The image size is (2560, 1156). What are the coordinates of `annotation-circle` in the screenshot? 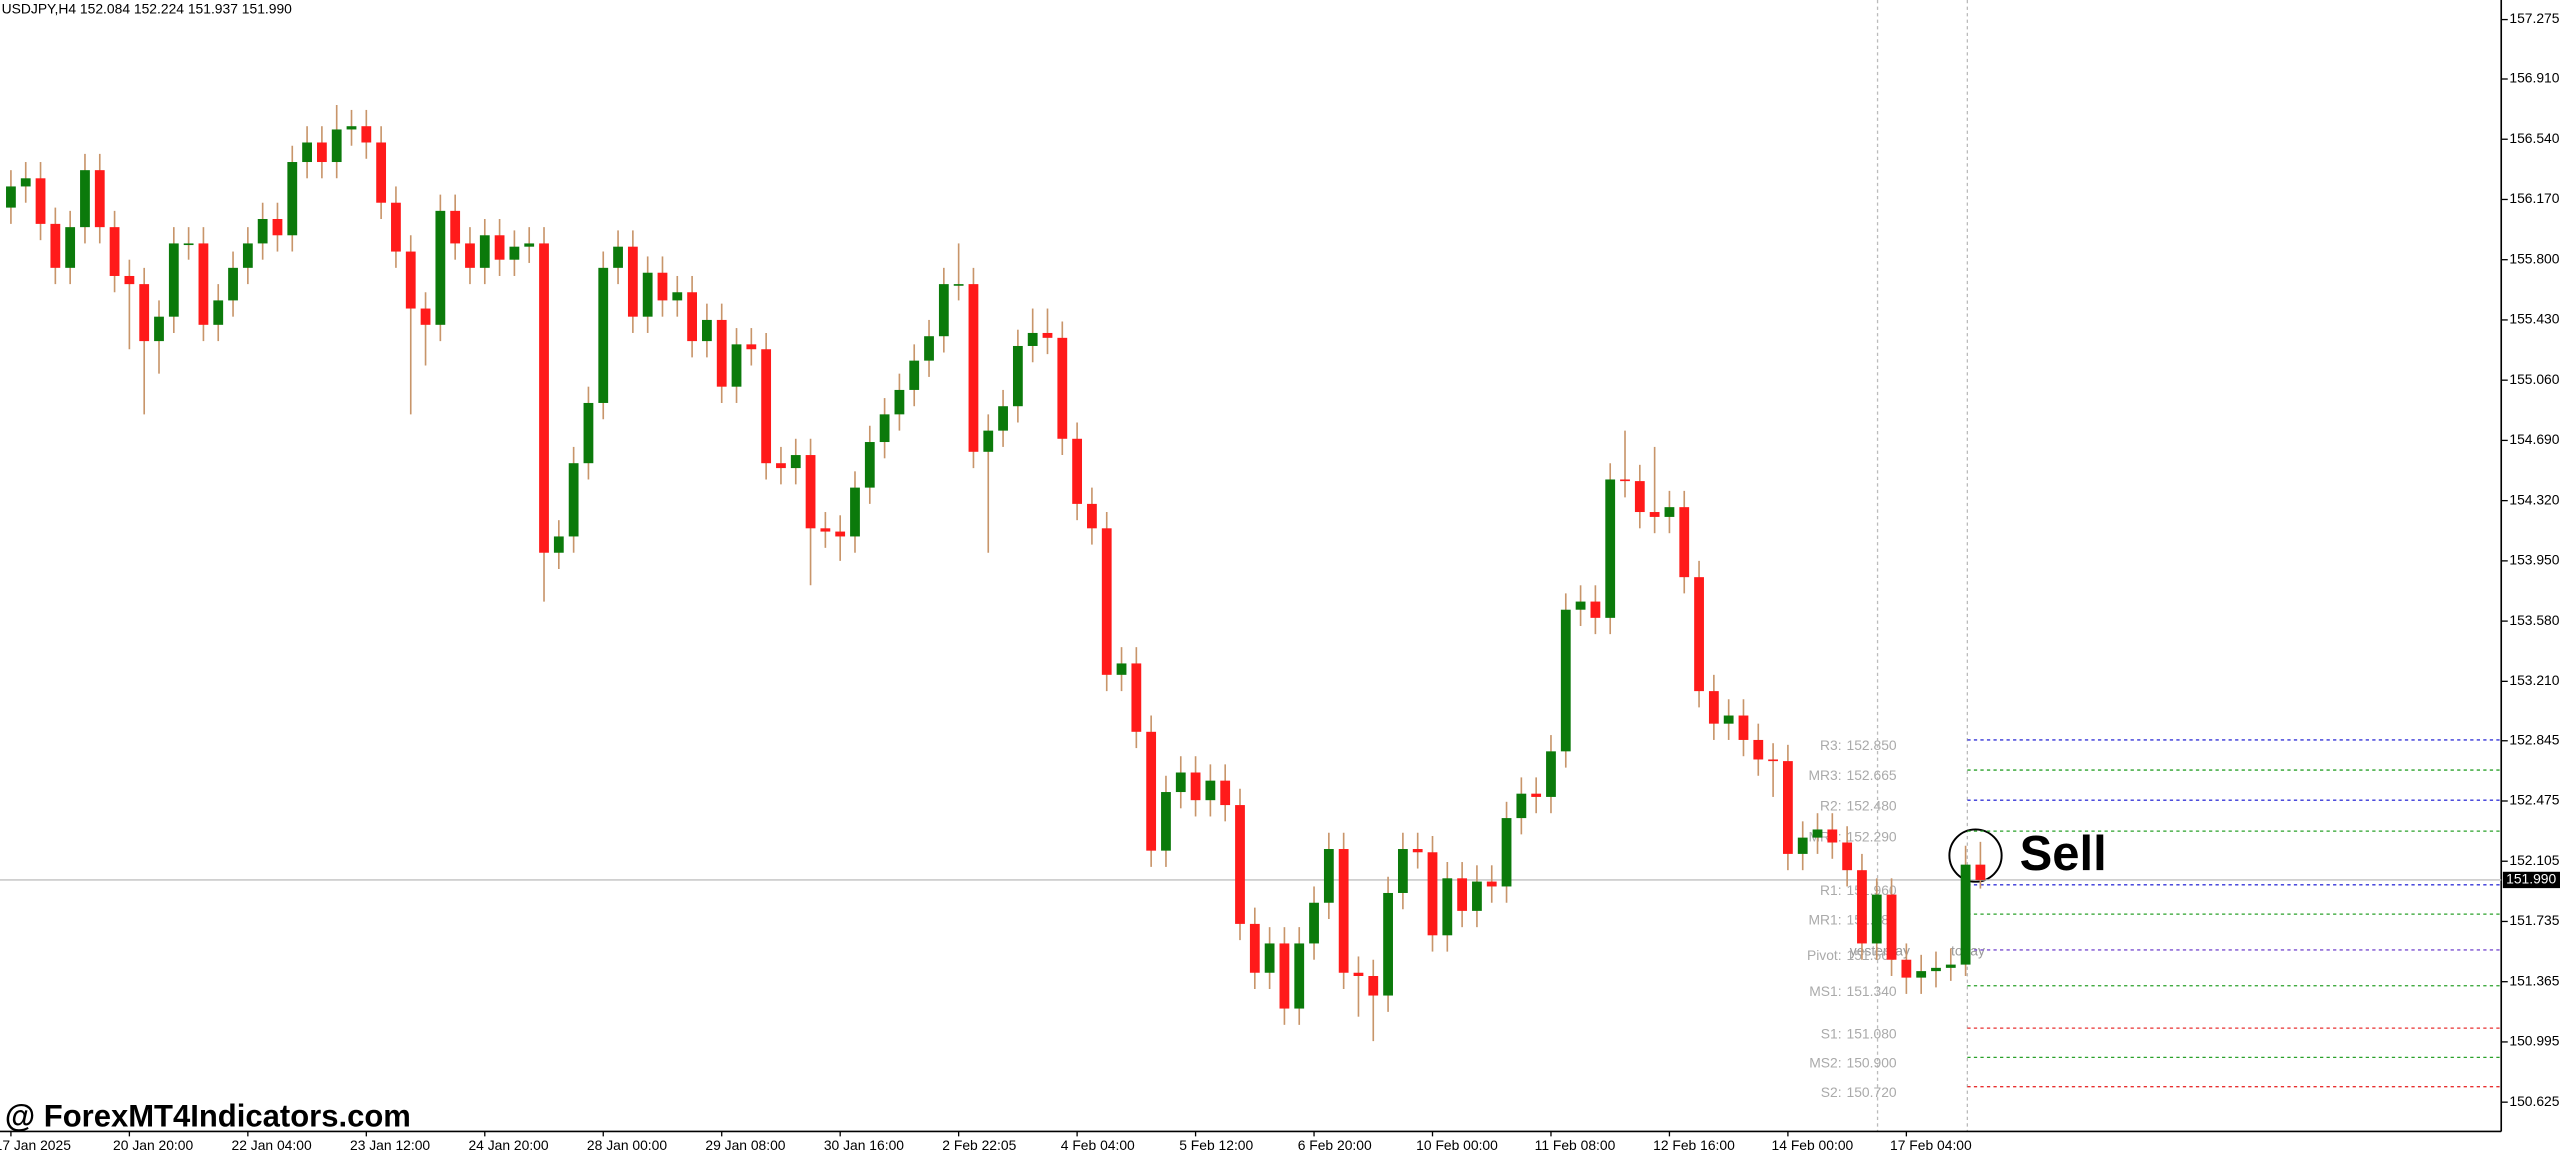 It's located at (1975, 855).